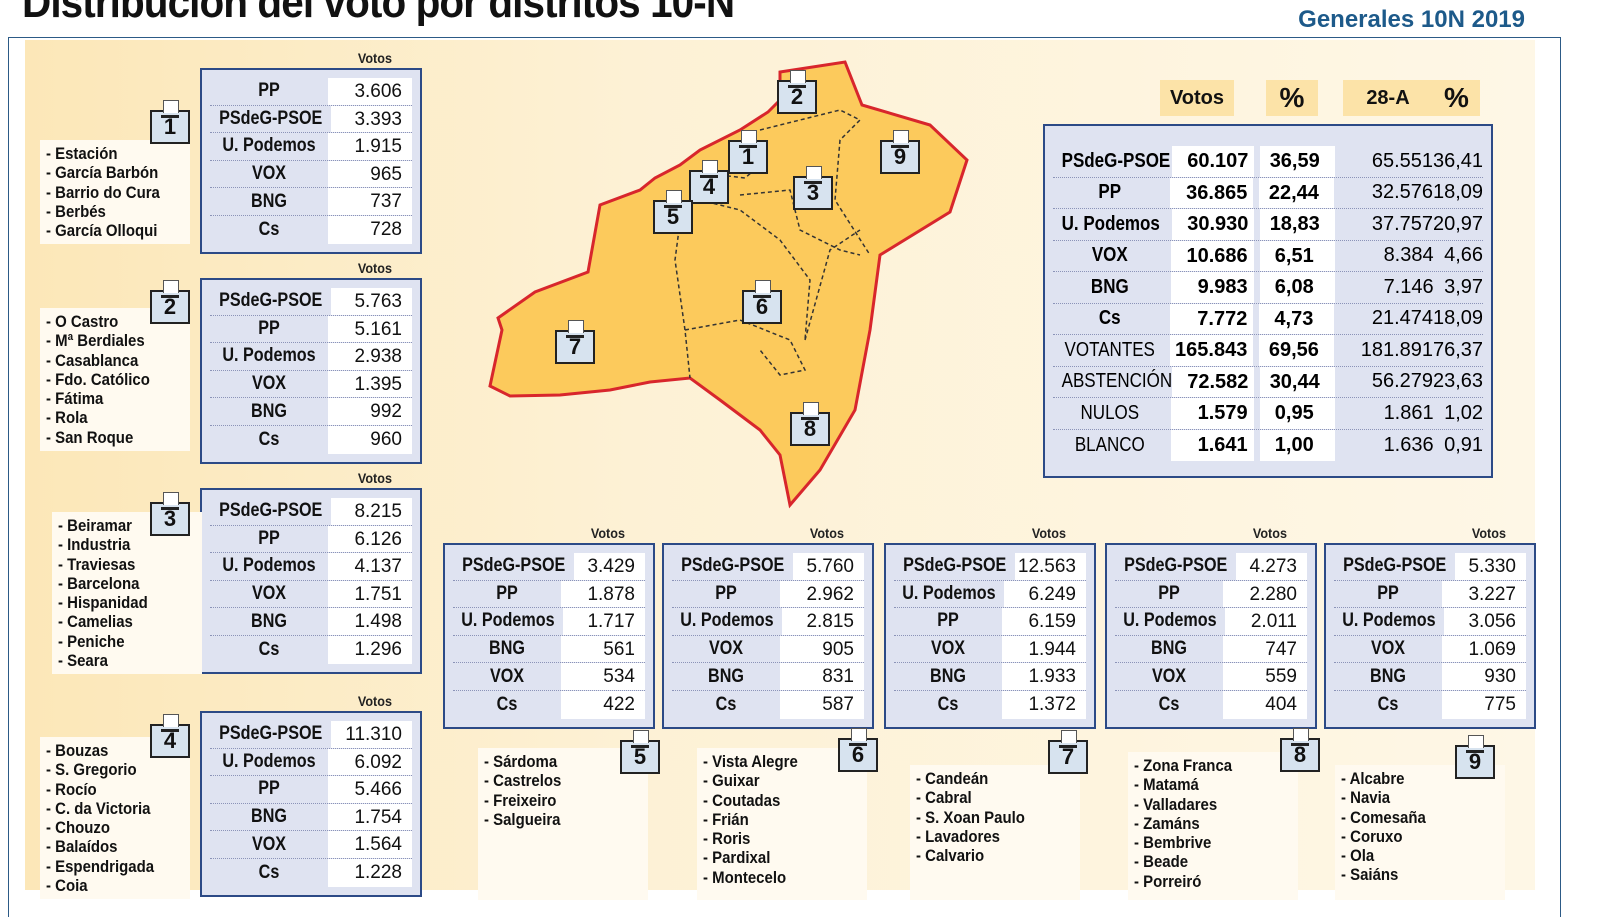 This screenshot has height=917, width=1600. I want to click on vote-count: 404, so click(1265, 704).